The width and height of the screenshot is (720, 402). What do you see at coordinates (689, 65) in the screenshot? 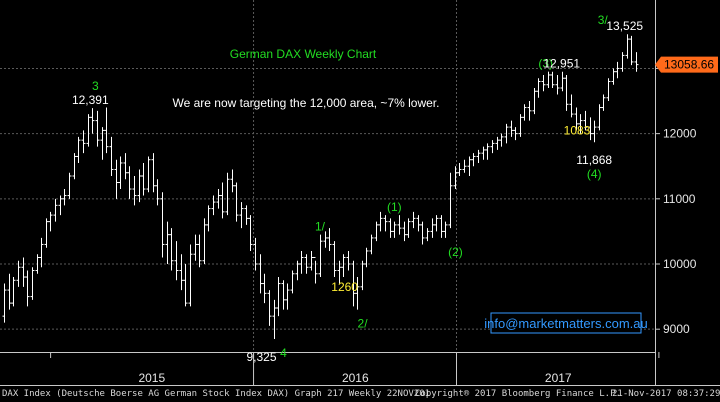
I see `last-price-label: 13058.66` at bounding box center [689, 65].